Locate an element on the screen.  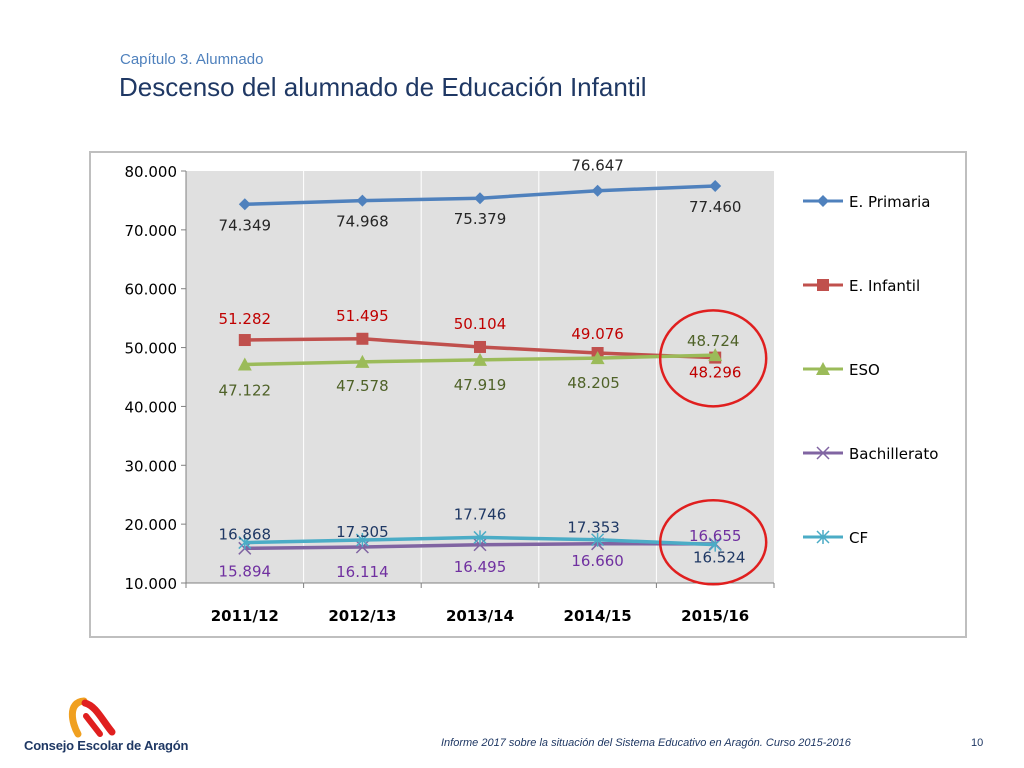
data-label: 48.724 is located at coordinates (713, 341).